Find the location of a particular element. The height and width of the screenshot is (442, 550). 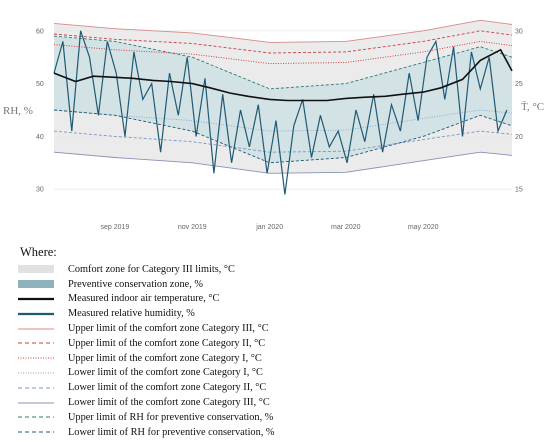

right-tick-label: 20 is located at coordinates (519, 137).